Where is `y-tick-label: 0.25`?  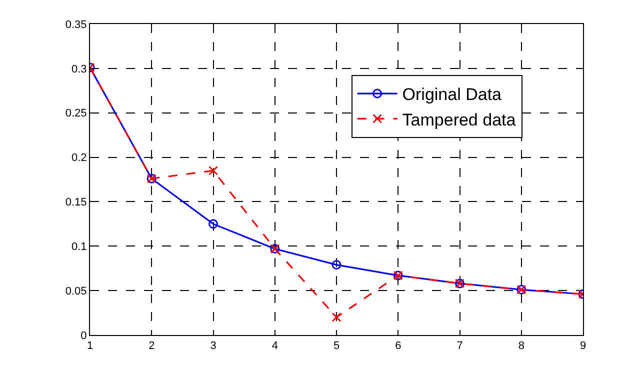
y-tick-label: 0.25 is located at coordinates (76, 114).